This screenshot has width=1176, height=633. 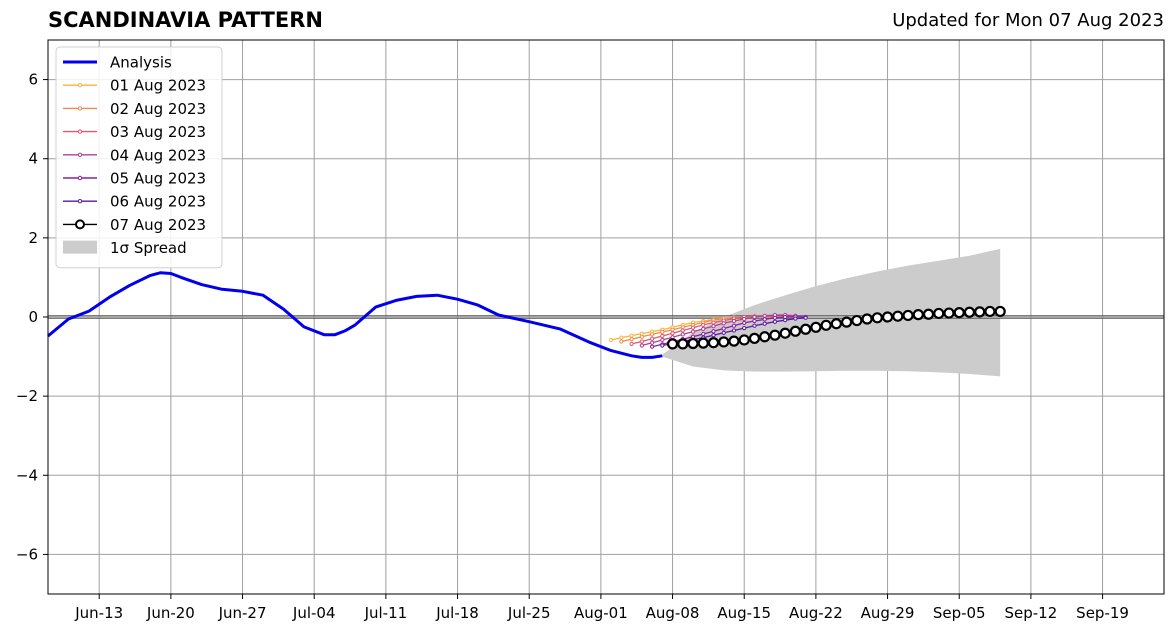 What do you see at coordinates (1028, 20) in the screenshot?
I see `chart-subtitle: Updated for Mon 07 Aug 2023` at bounding box center [1028, 20].